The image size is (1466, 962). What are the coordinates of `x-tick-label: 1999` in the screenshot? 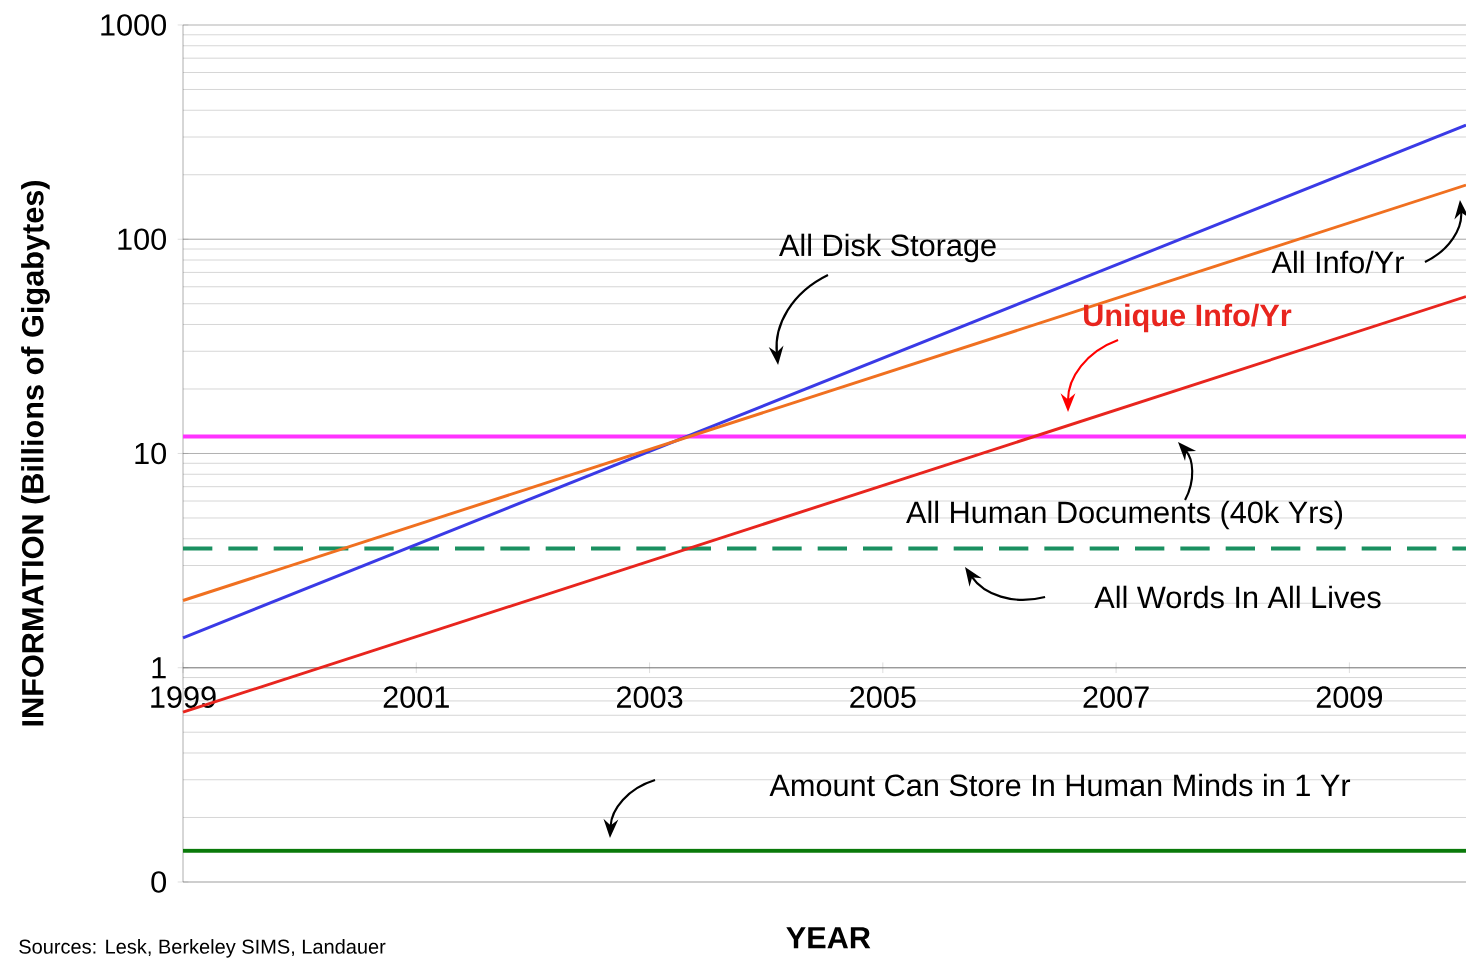 It's located at (183, 697).